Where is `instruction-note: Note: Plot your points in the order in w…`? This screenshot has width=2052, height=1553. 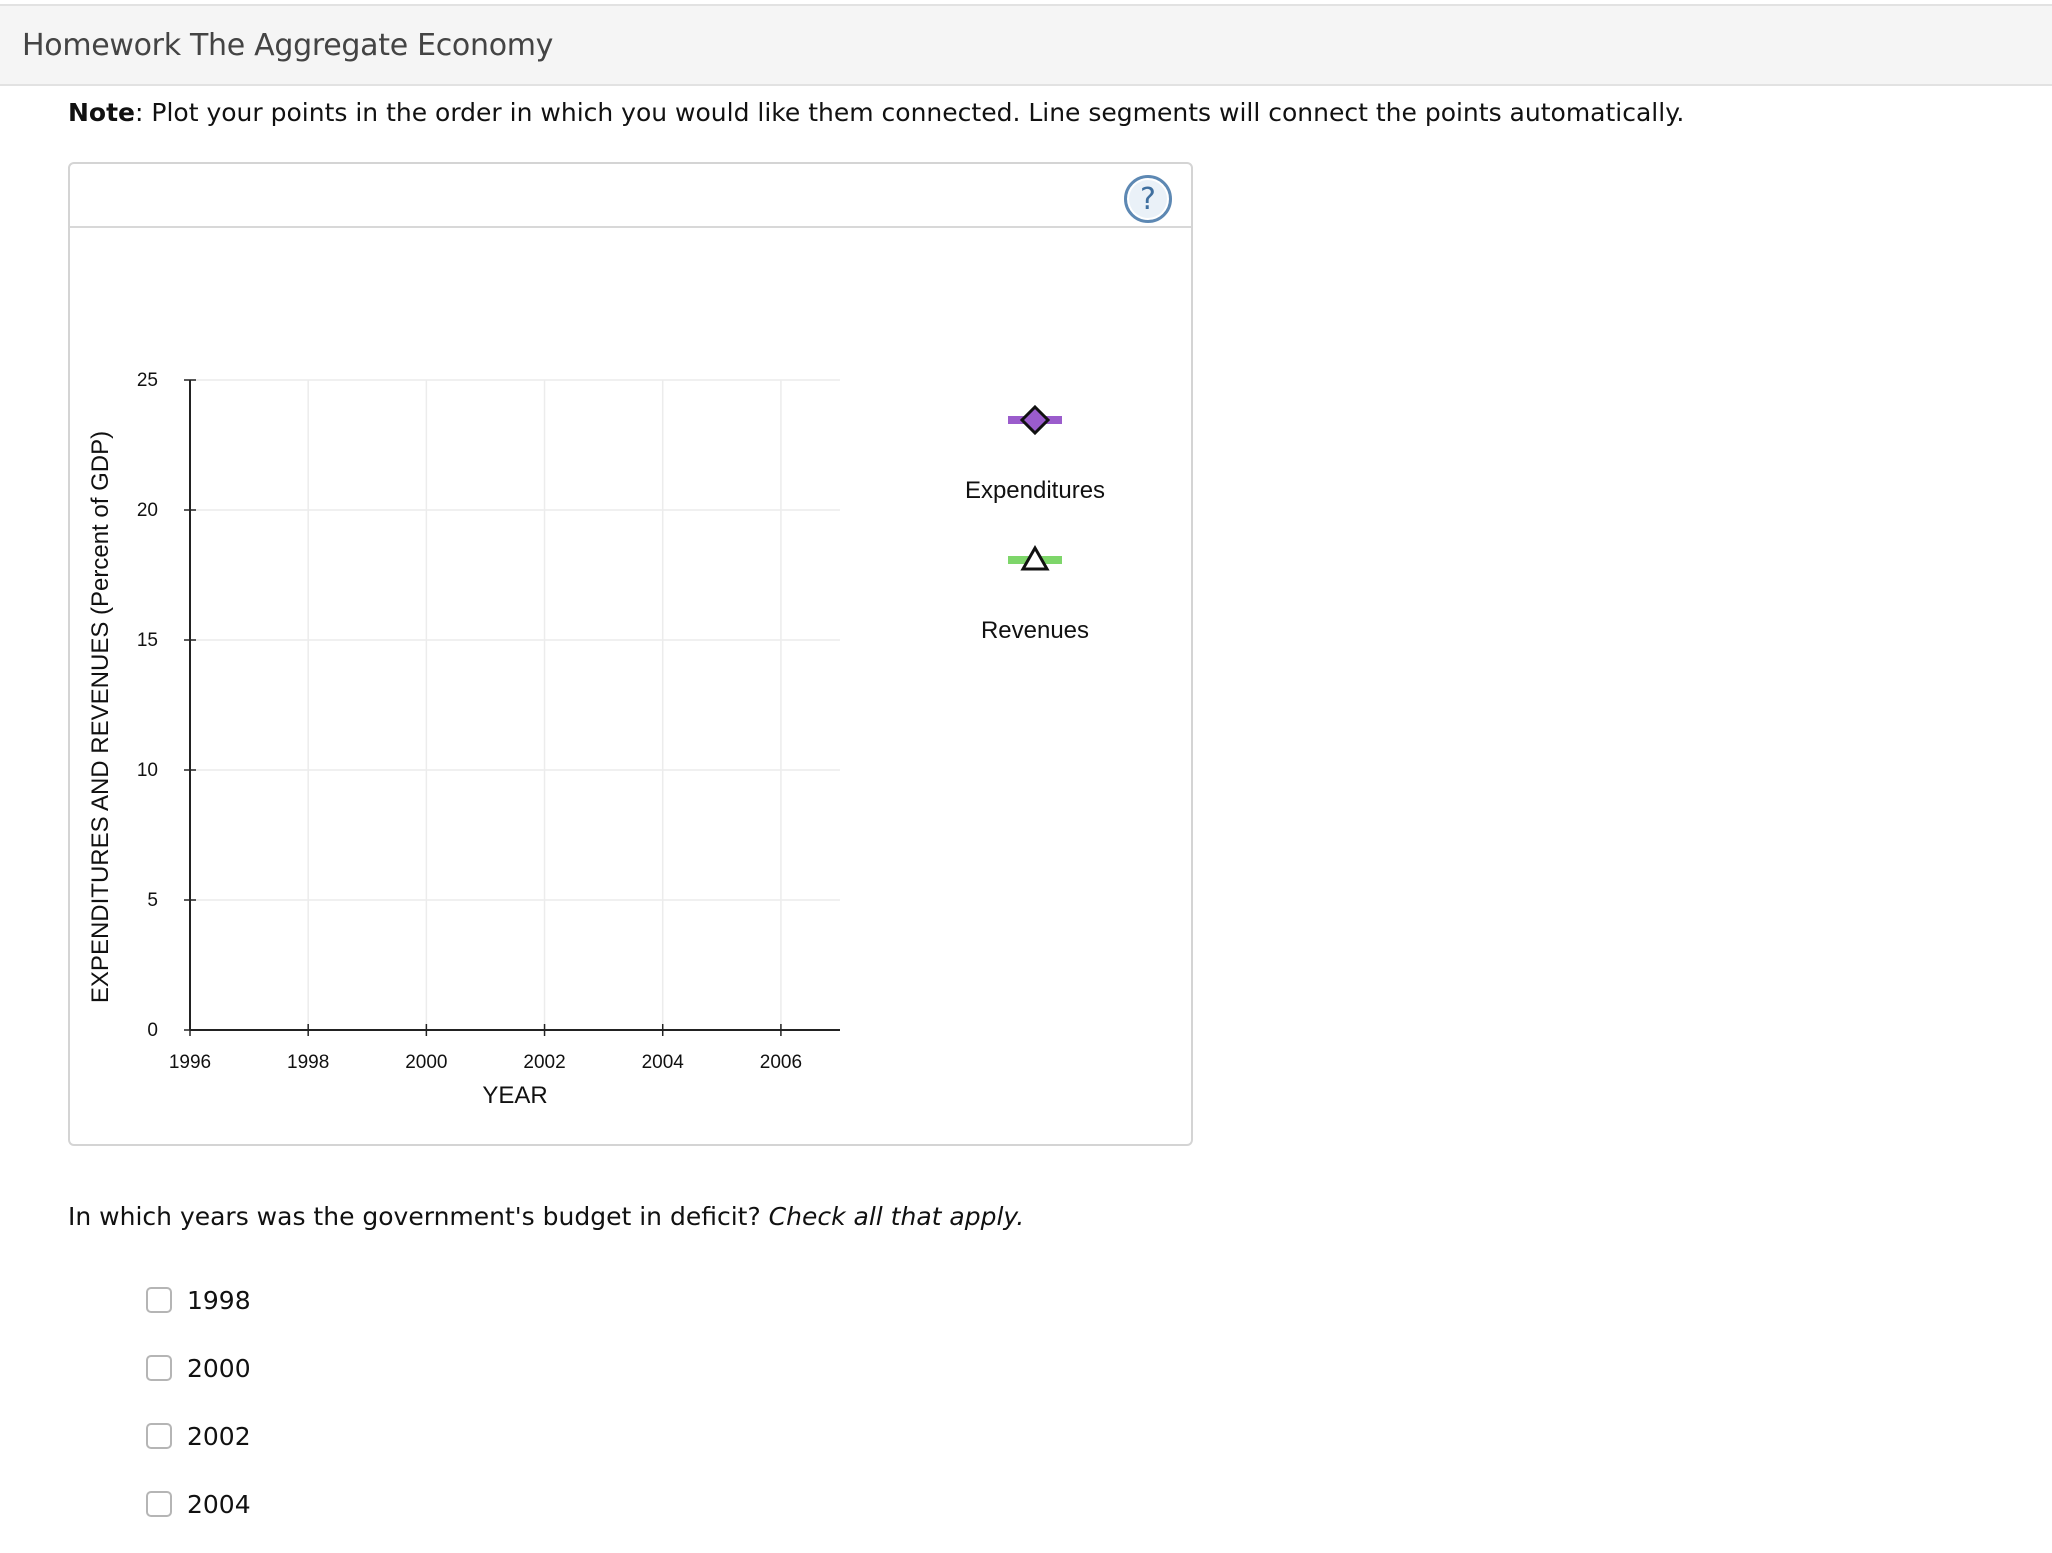 instruction-note: Note: Plot your points in the order in w… is located at coordinates (876, 112).